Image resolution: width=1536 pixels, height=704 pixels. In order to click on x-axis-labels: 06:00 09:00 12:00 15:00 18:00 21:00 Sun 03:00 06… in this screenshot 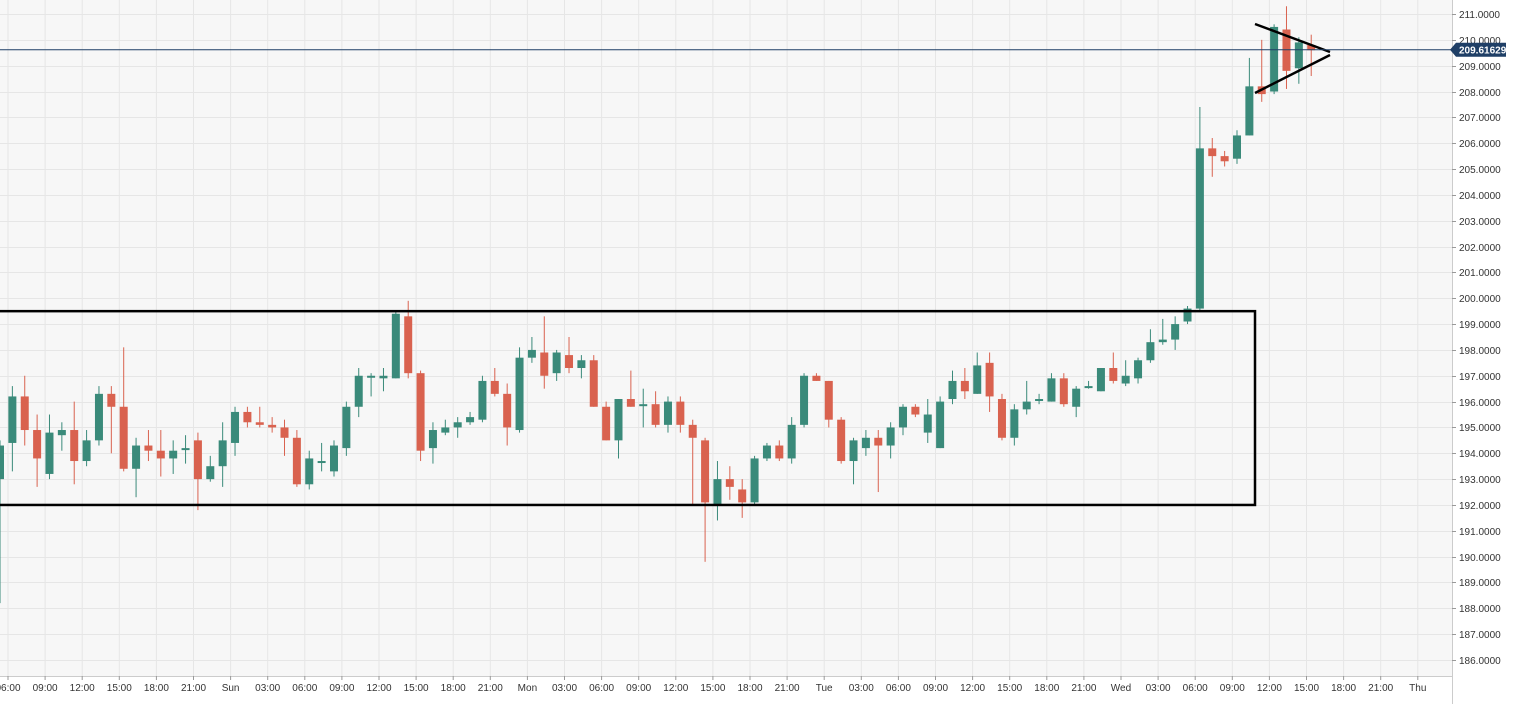, I will do `click(713, 685)`.